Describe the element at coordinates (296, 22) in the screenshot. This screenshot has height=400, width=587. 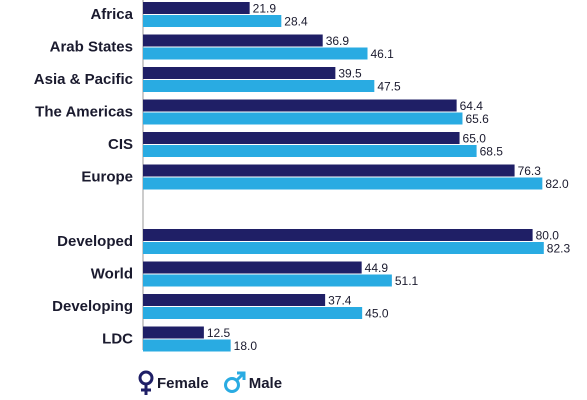
I see `value-label-male-africa: 28.4` at that location.